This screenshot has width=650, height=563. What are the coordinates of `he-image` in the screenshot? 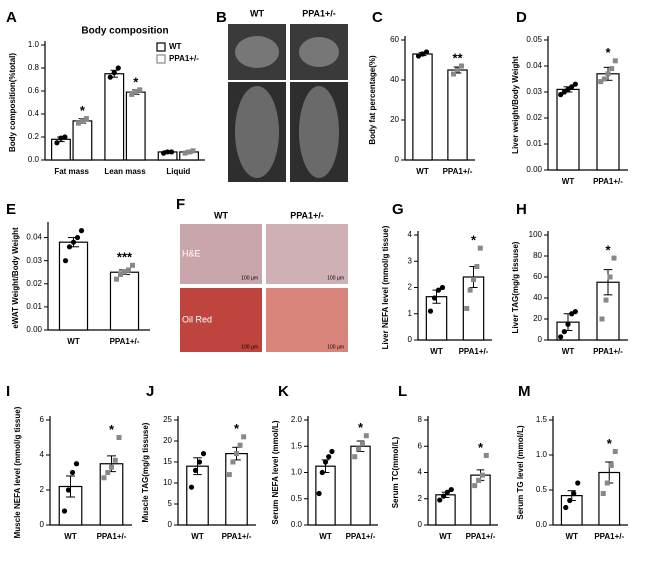 It's located at (307, 254).